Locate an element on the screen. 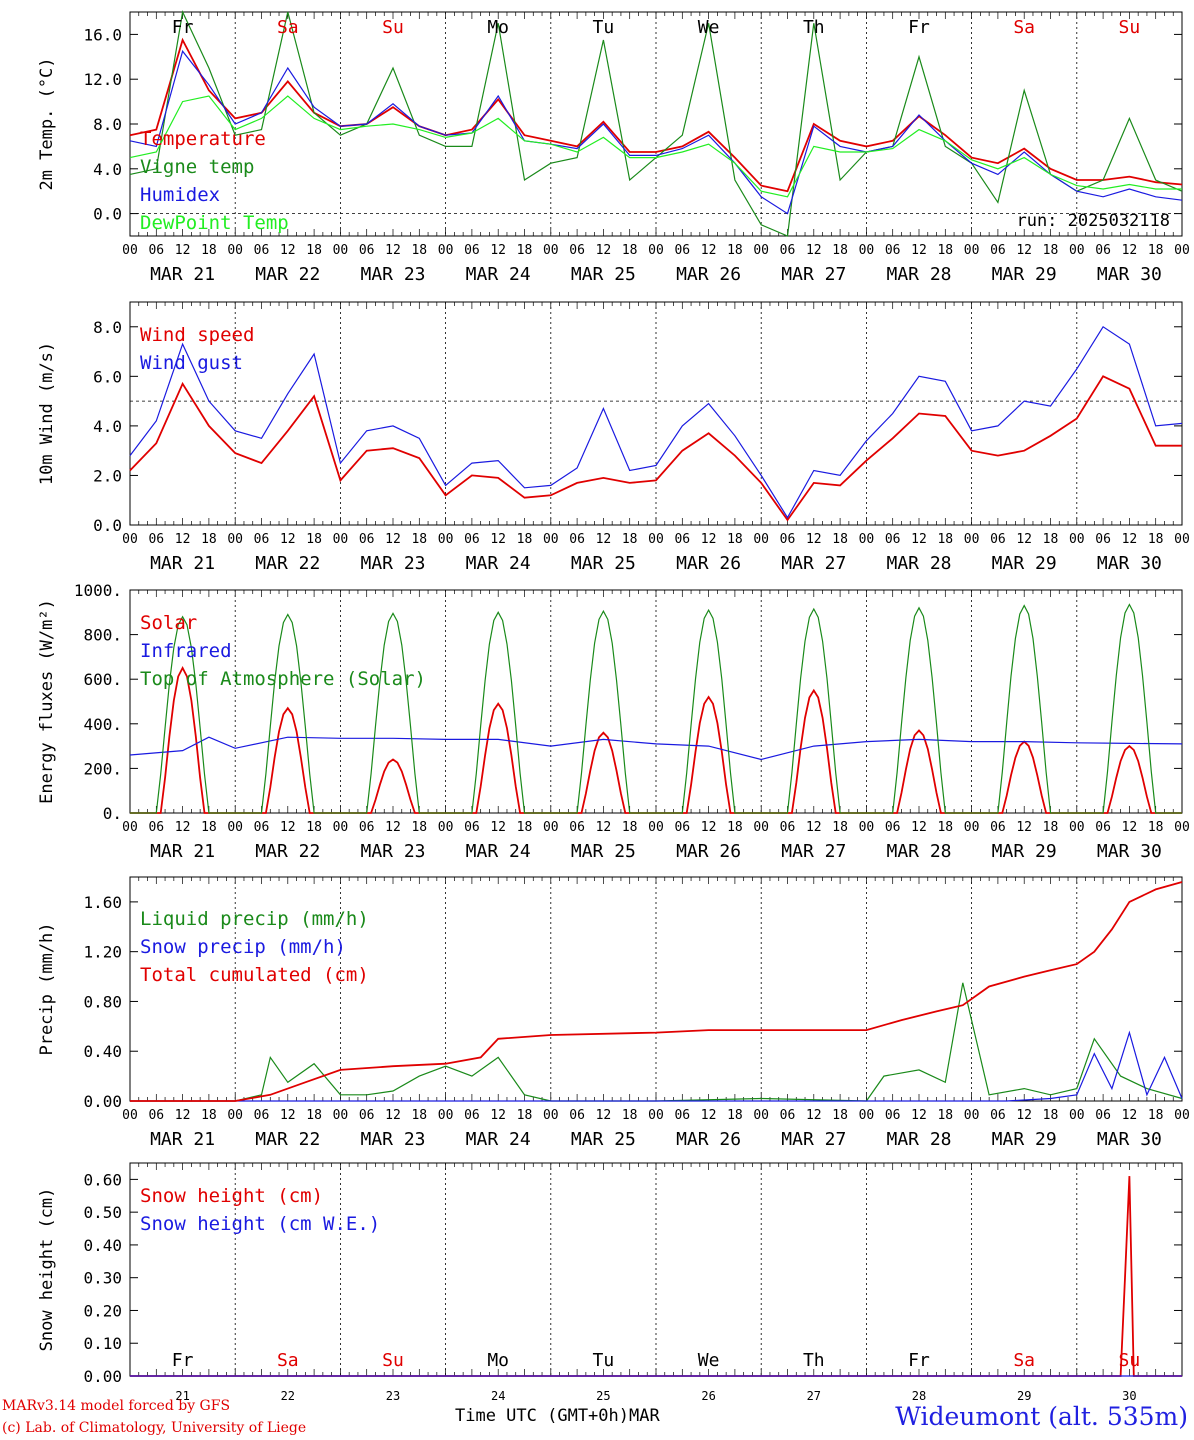 This screenshot has width=1194, height=1440. y-tick-label: 0.60 is located at coordinates (102, 1179).